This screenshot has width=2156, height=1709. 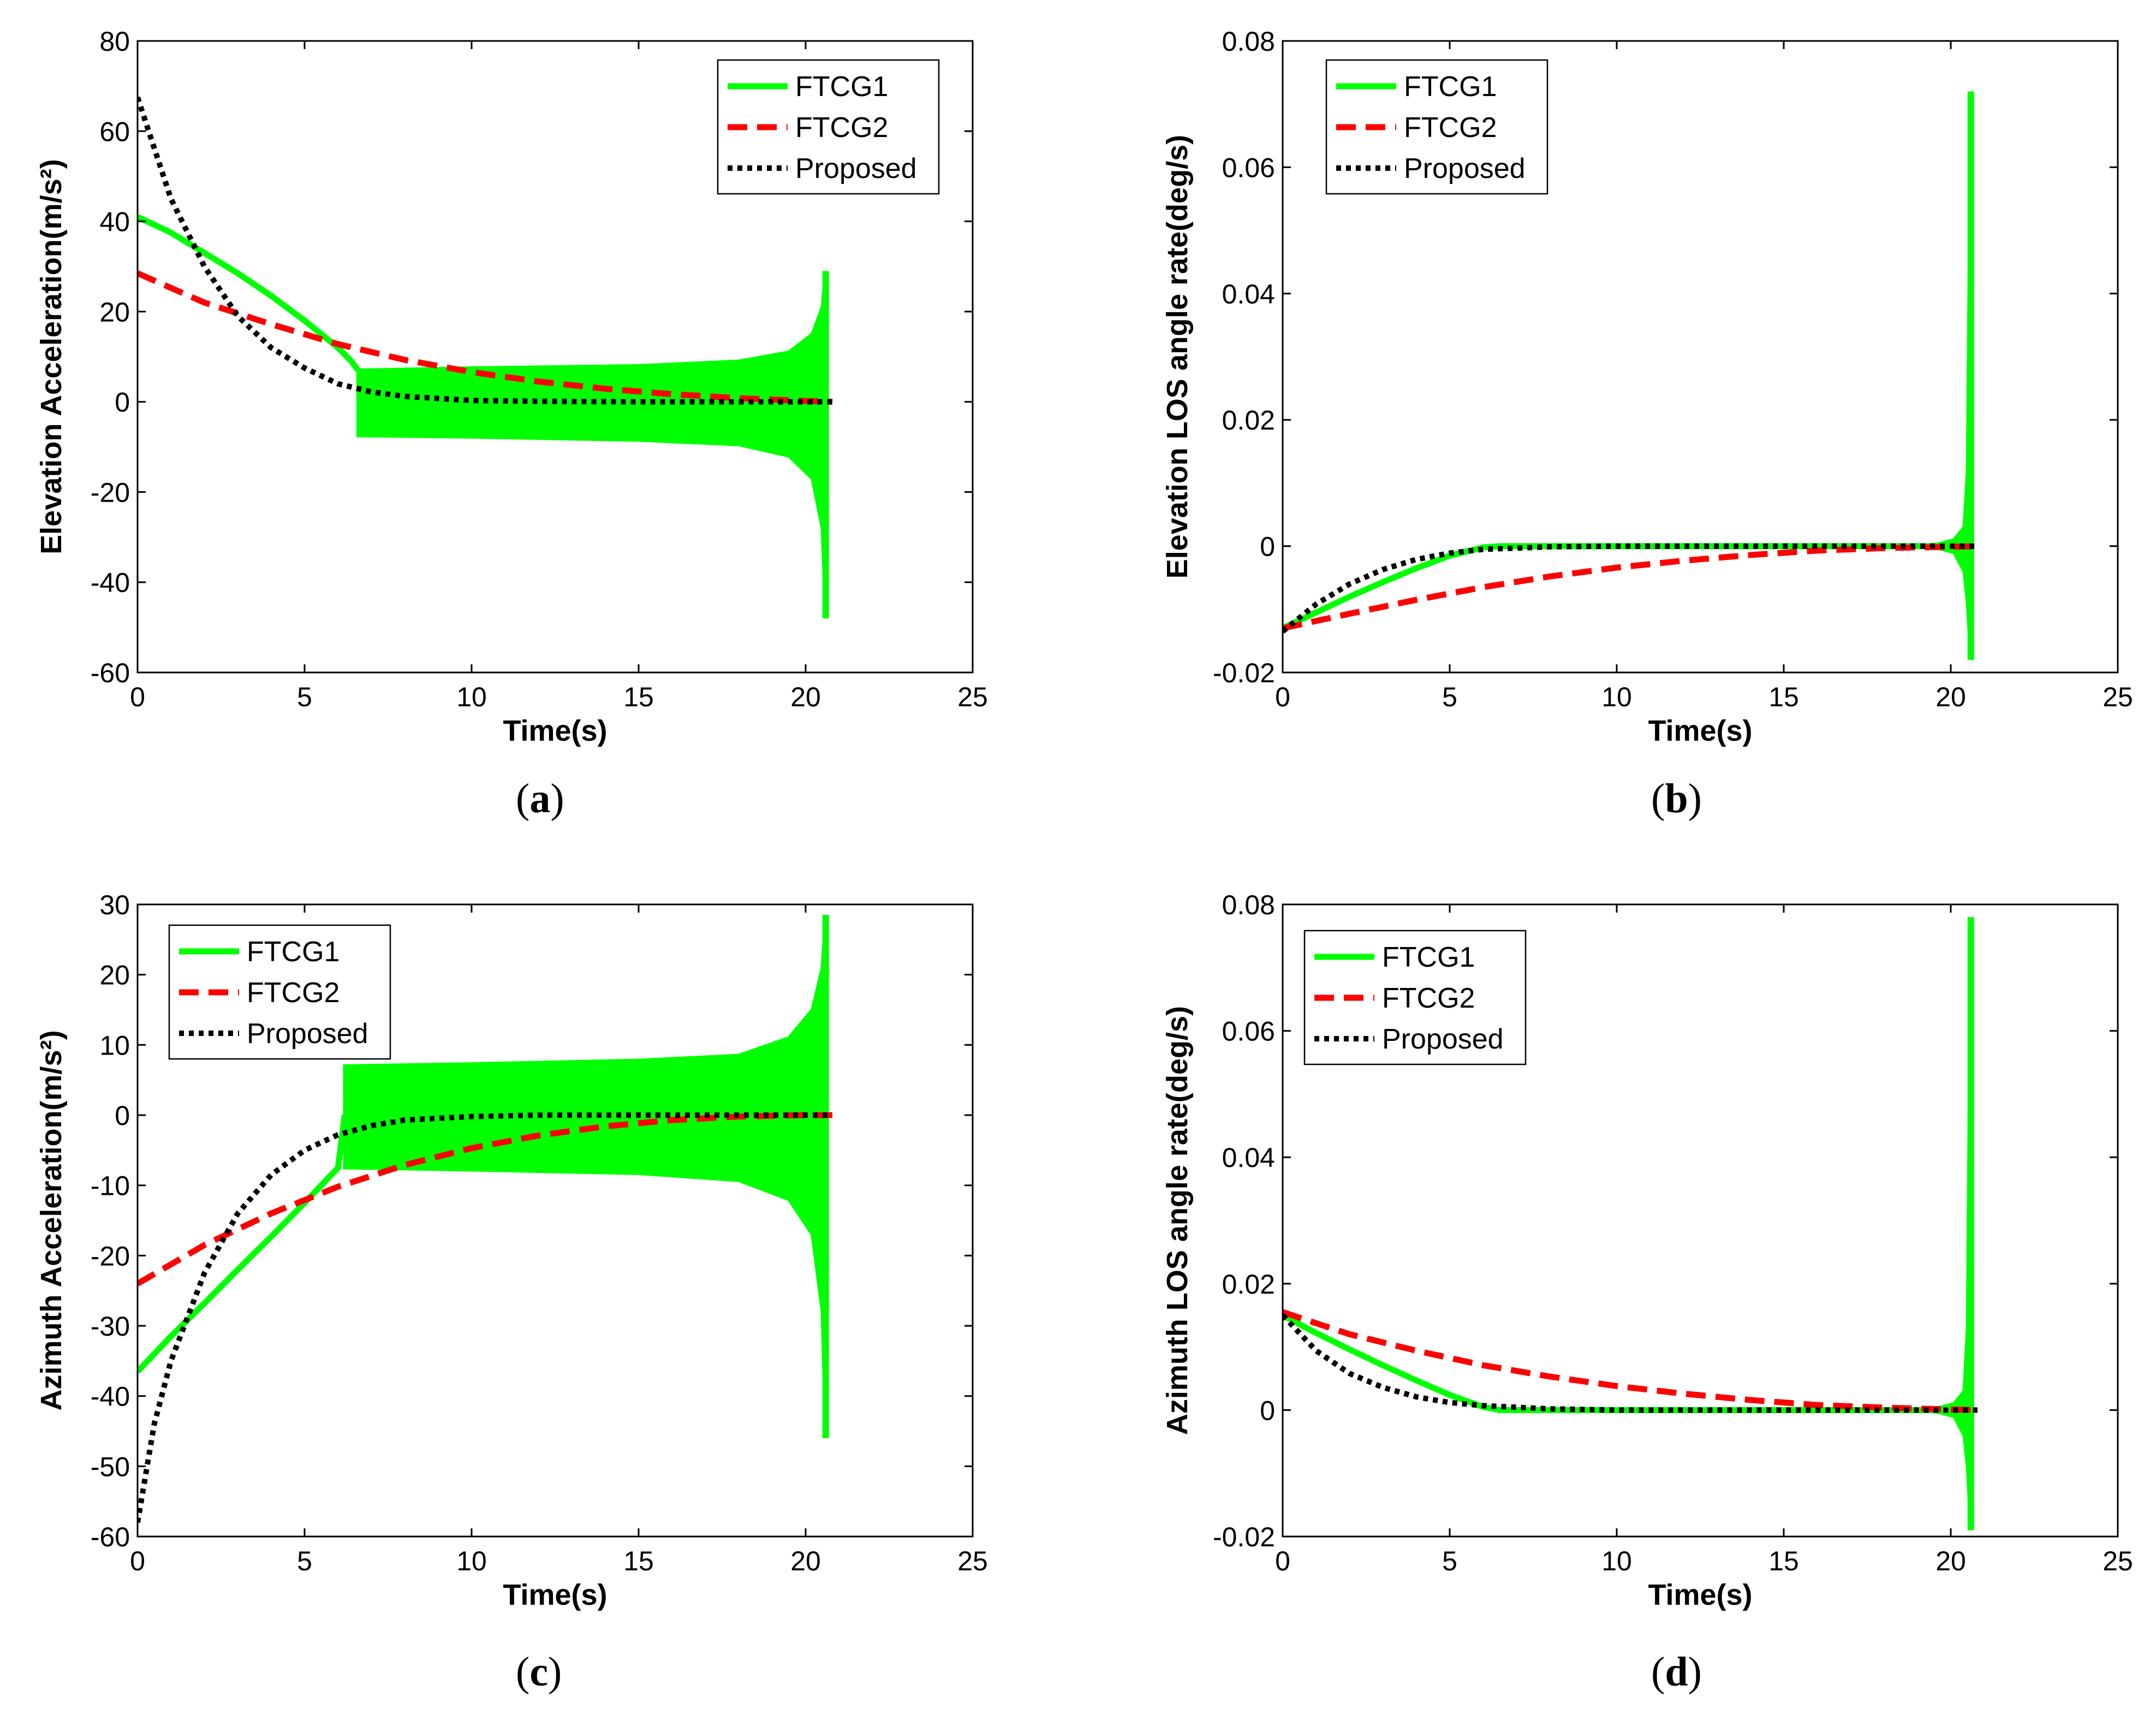 I want to click on caption-a: (a), so click(x=540, y=799).